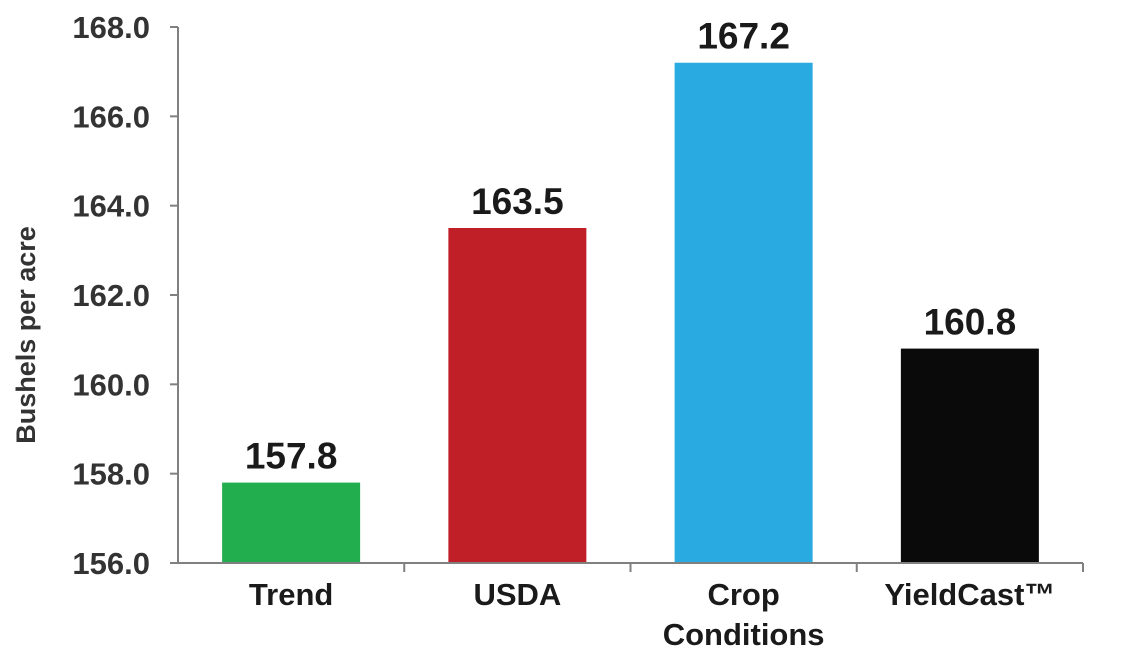 Image resolution: width=1138 pixels, height=653 pixels. Describe the element at coordinates (744, 614) in the screenshot. I see `category-label: Crop Conditions` at that location.